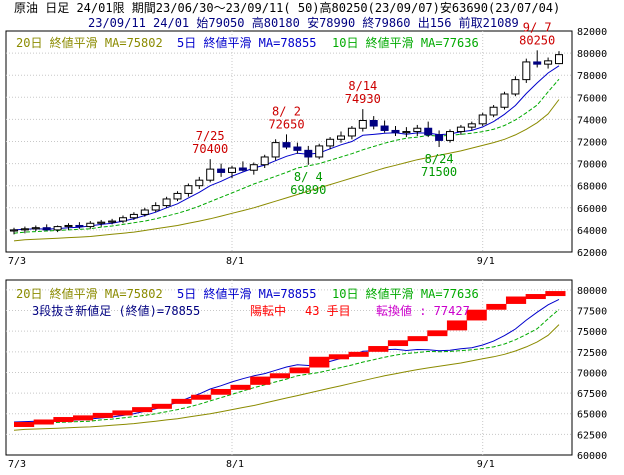 This screenshot has width=624, height=475. Describe the element at coordinates (439, 159) in the screenshot. I see `annotation-date: 8/24` at that location.